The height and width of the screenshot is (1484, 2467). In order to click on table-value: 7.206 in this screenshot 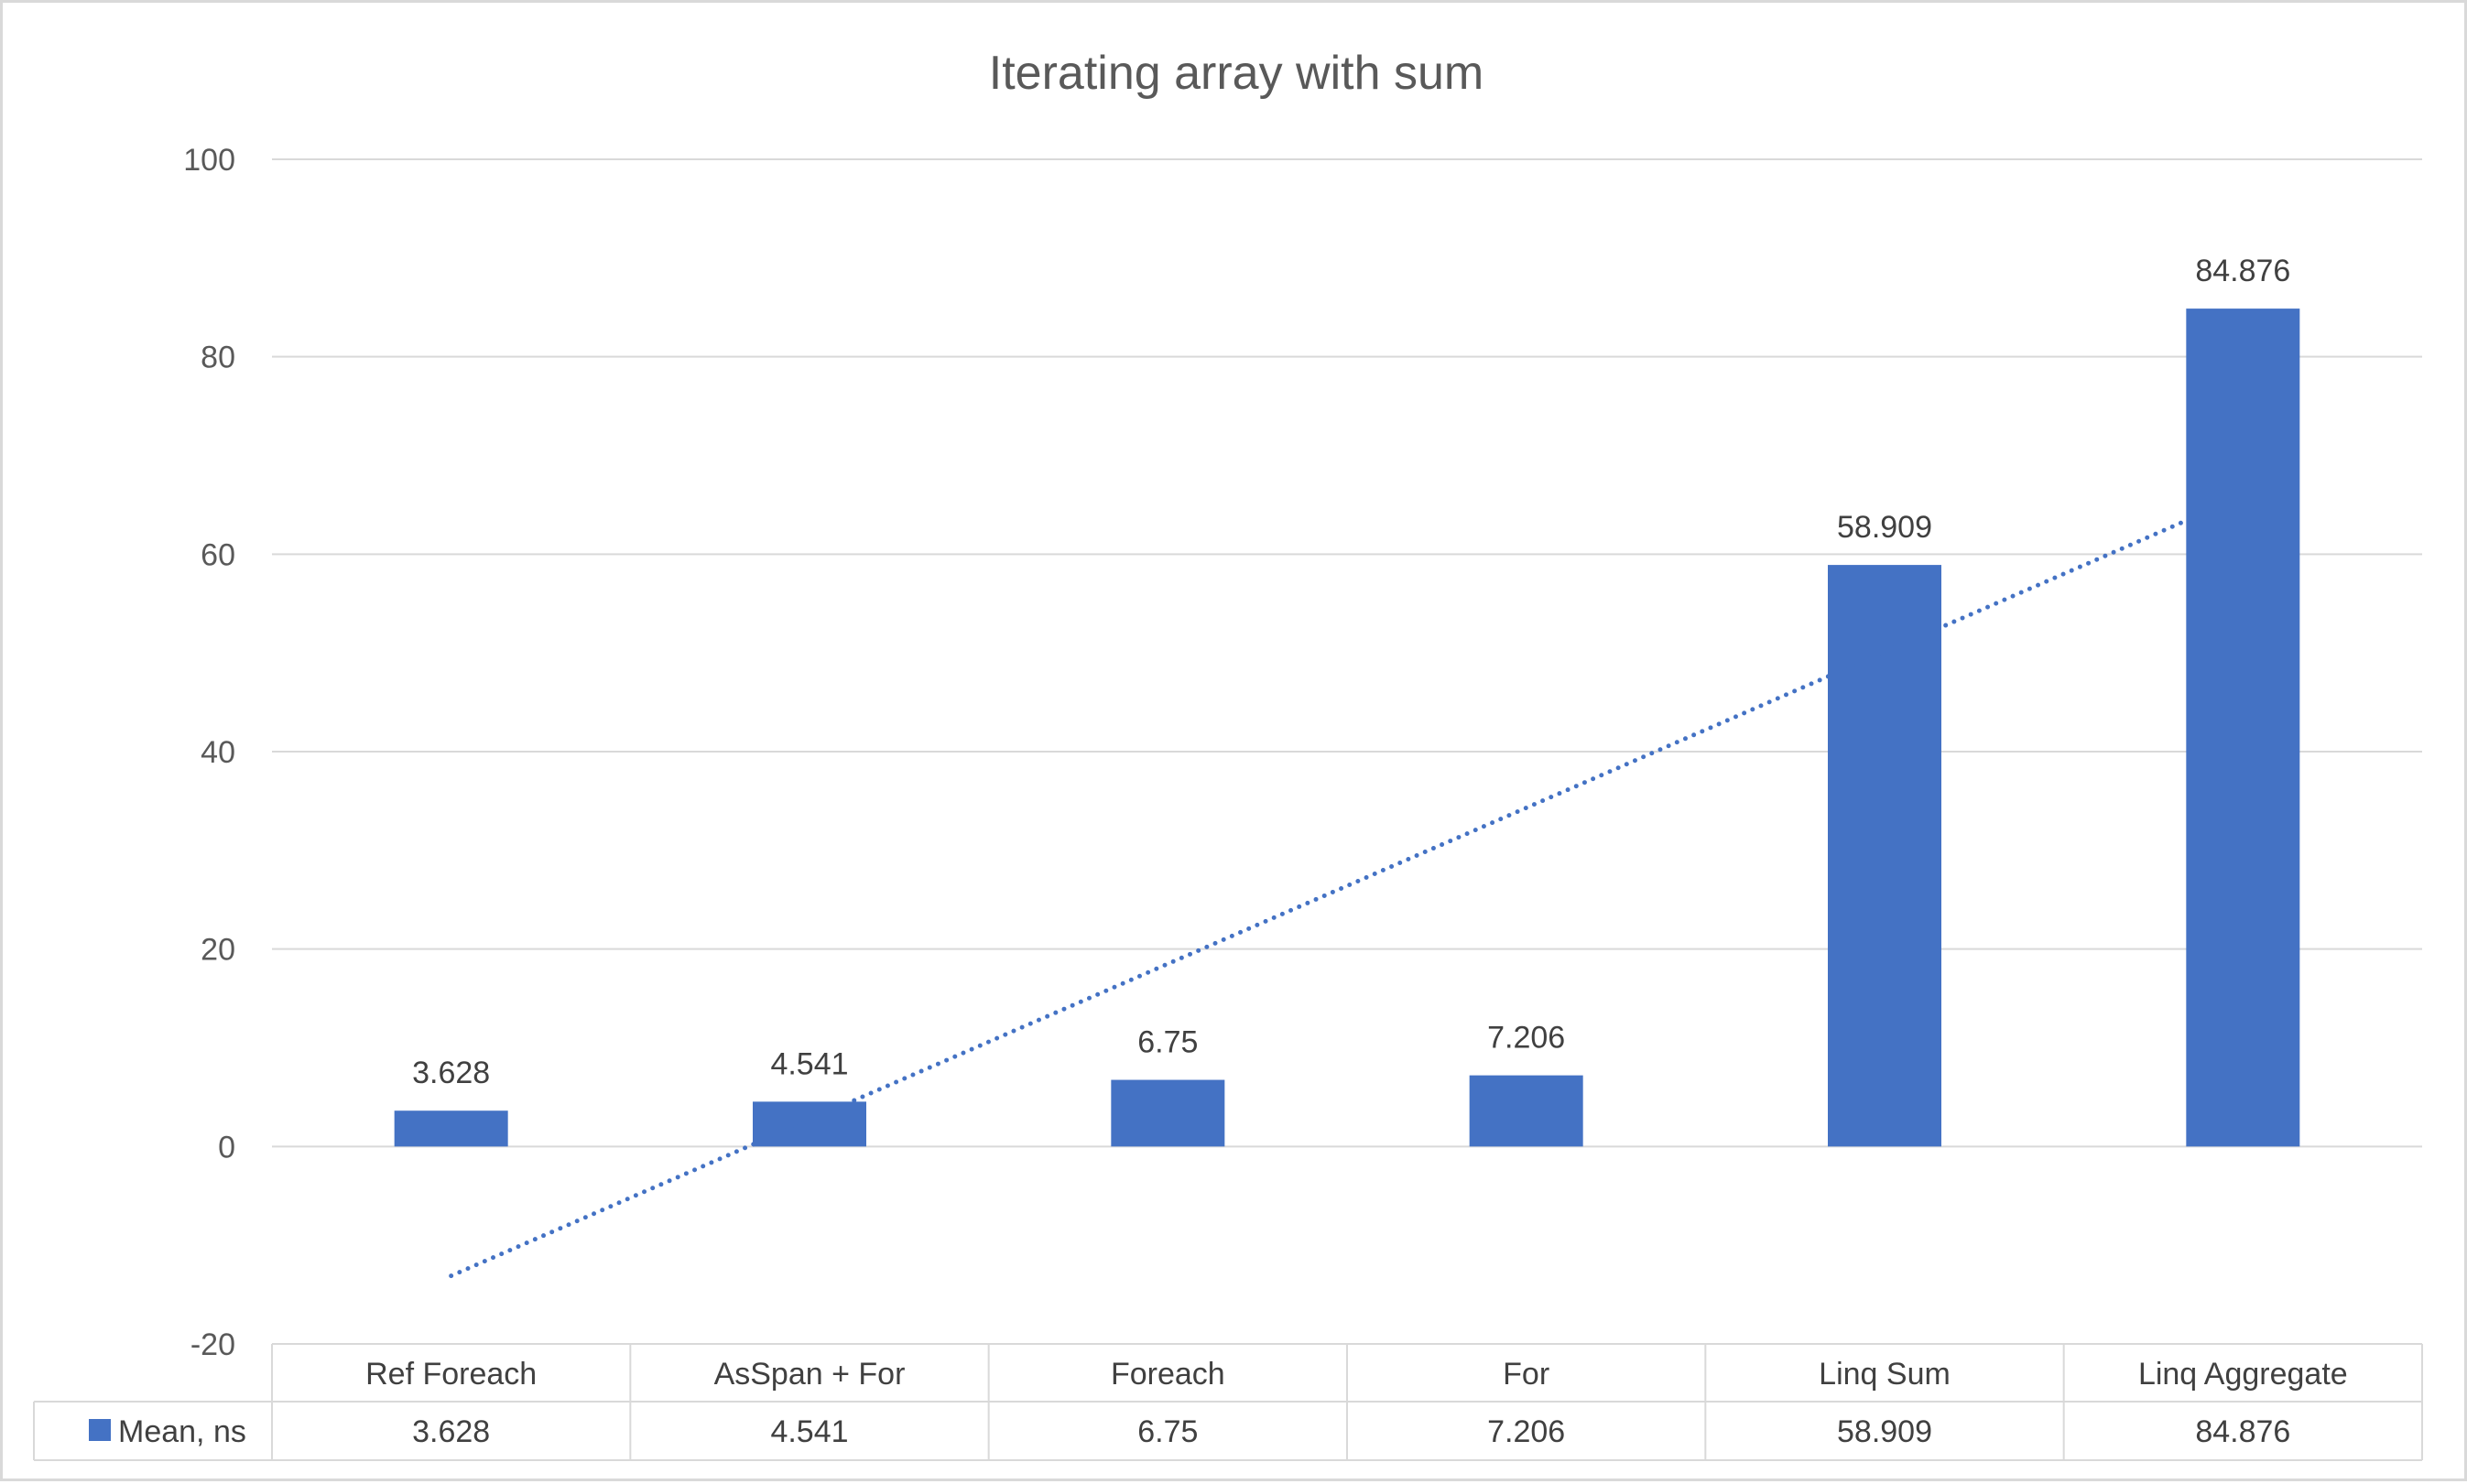, I will do `click(1526, 1432)`.